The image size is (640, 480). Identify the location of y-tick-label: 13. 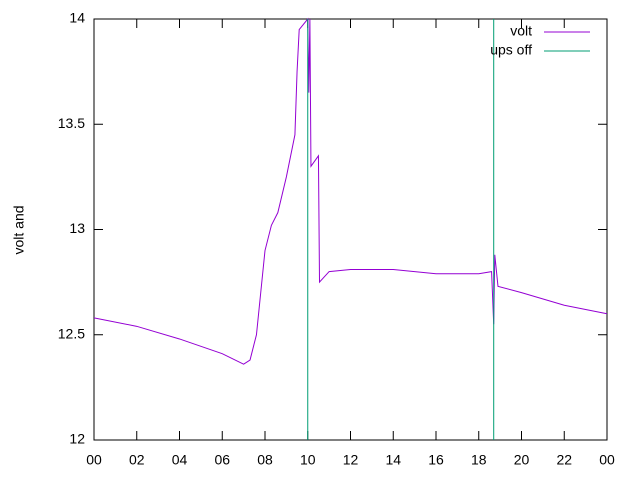
(77, 228).